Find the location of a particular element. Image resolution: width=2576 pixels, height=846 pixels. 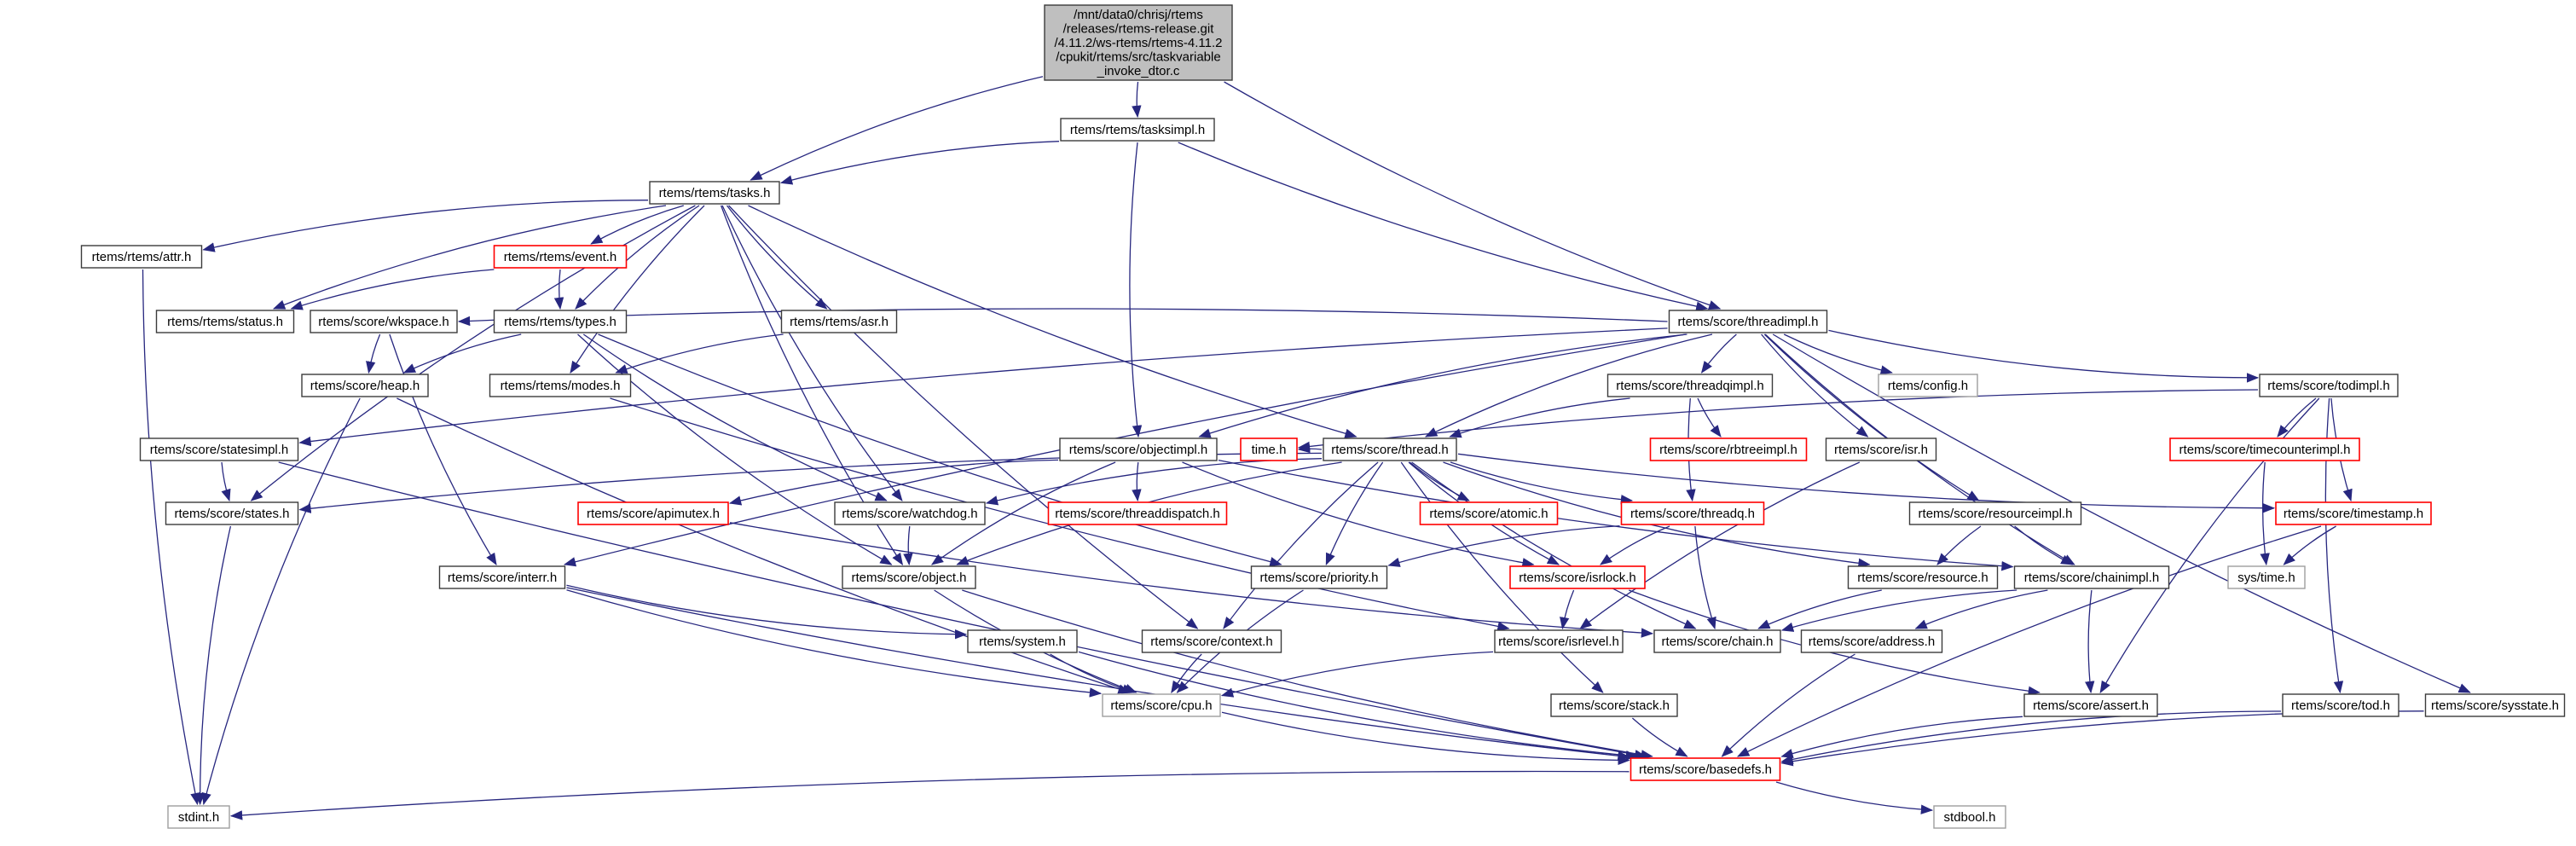

node-threaddispatch: rtems/score/threaddispatch.h is located at coordinates (1137, 513).